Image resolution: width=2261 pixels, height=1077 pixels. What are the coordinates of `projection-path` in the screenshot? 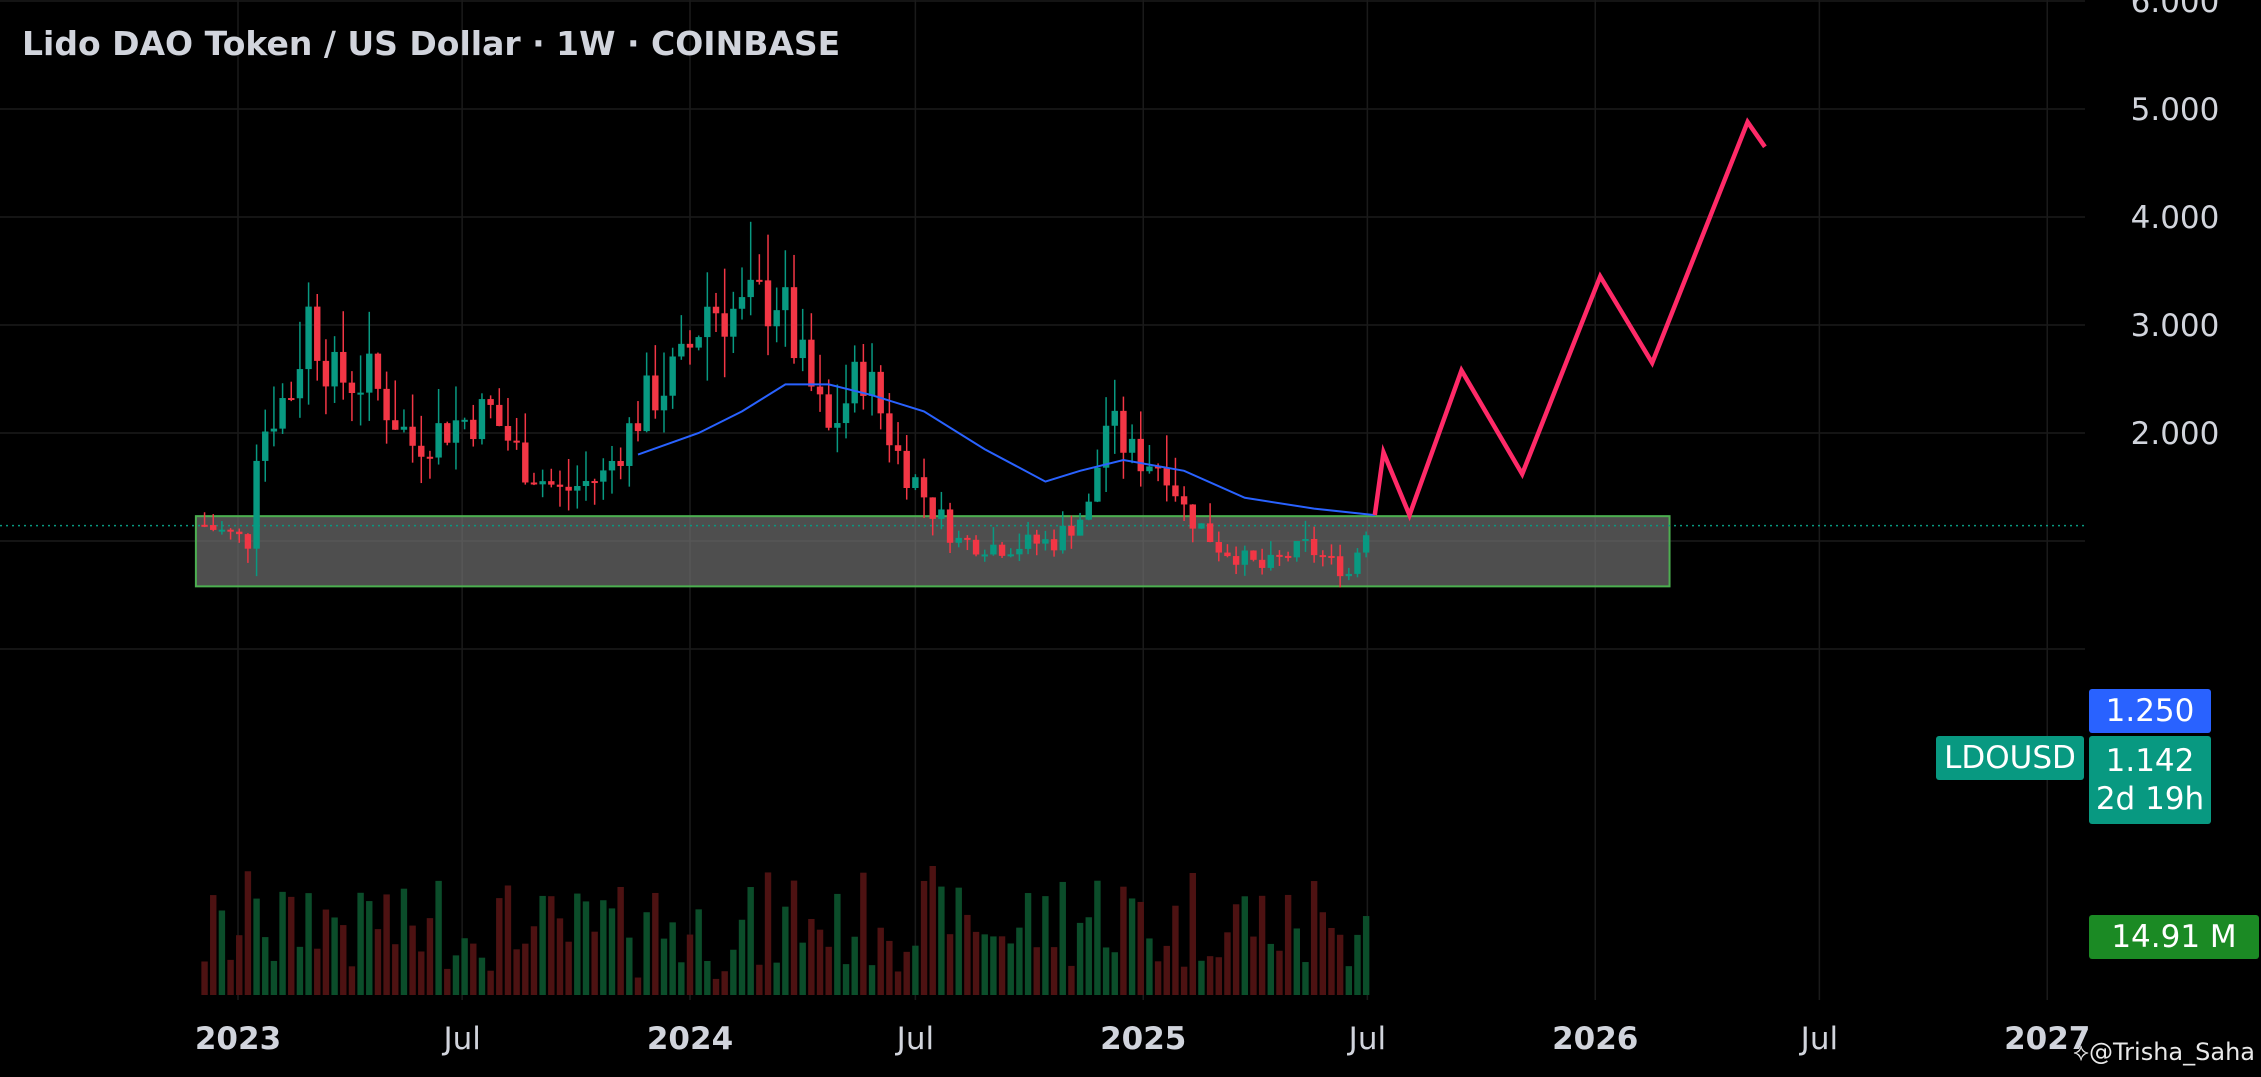 It's located at (1569, 319).